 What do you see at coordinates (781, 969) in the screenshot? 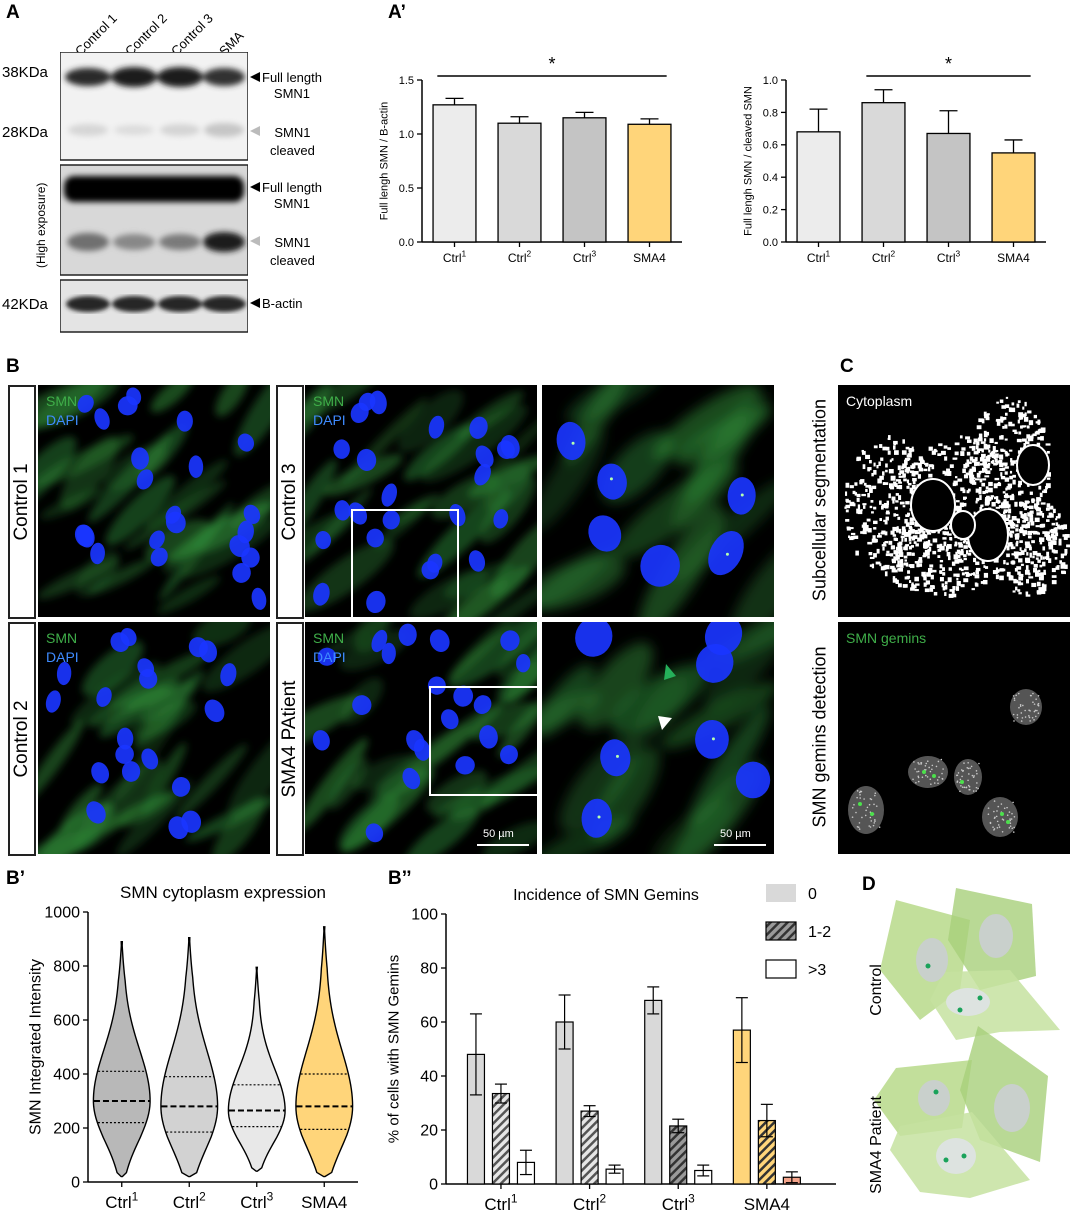
I see `legend-swatch` at bounding box center [781, 969].